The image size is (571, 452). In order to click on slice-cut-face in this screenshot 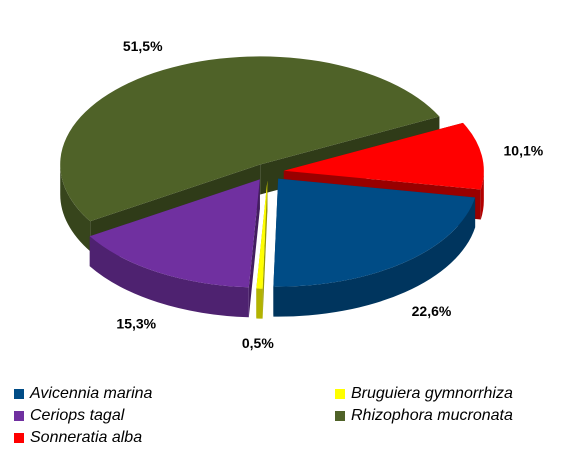, I will do `click(254, 248)`.